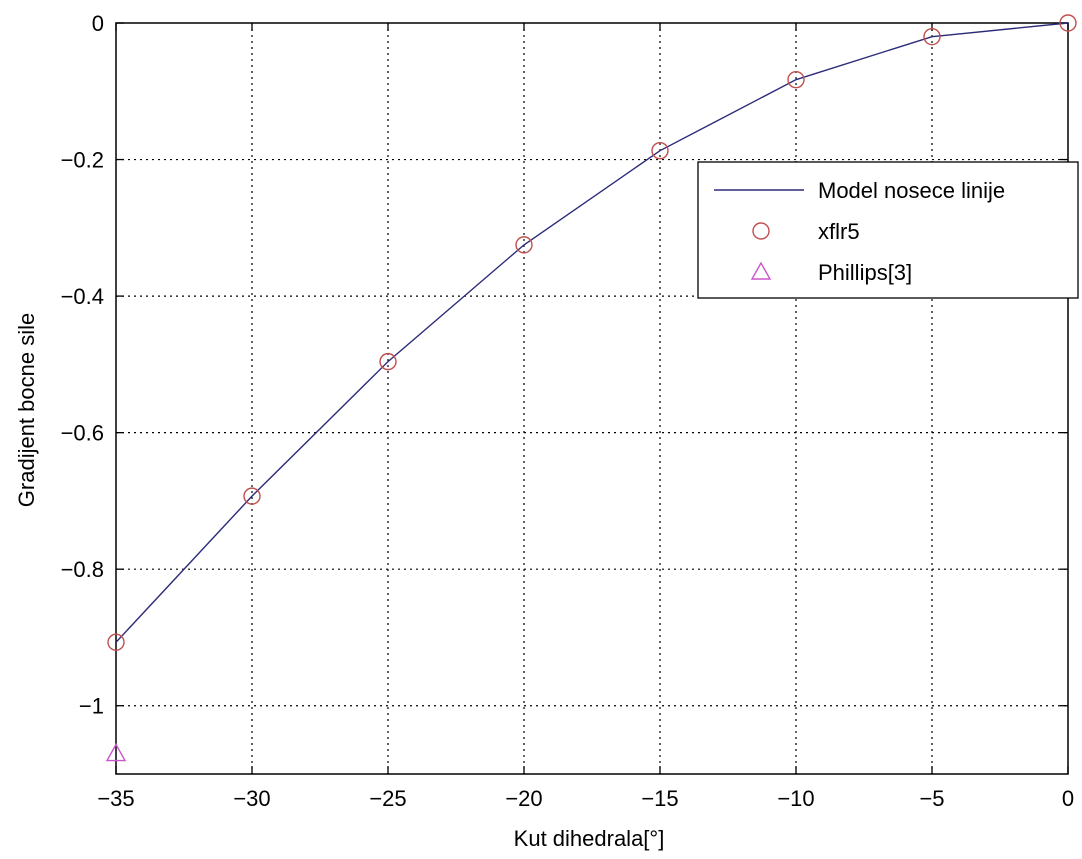 This screenshot has width=1082, height=859. What do you see at coordinates (82, 569) in the screenshot?
I see `y-tick-label: −0.8` at bounding box center [82, 569].